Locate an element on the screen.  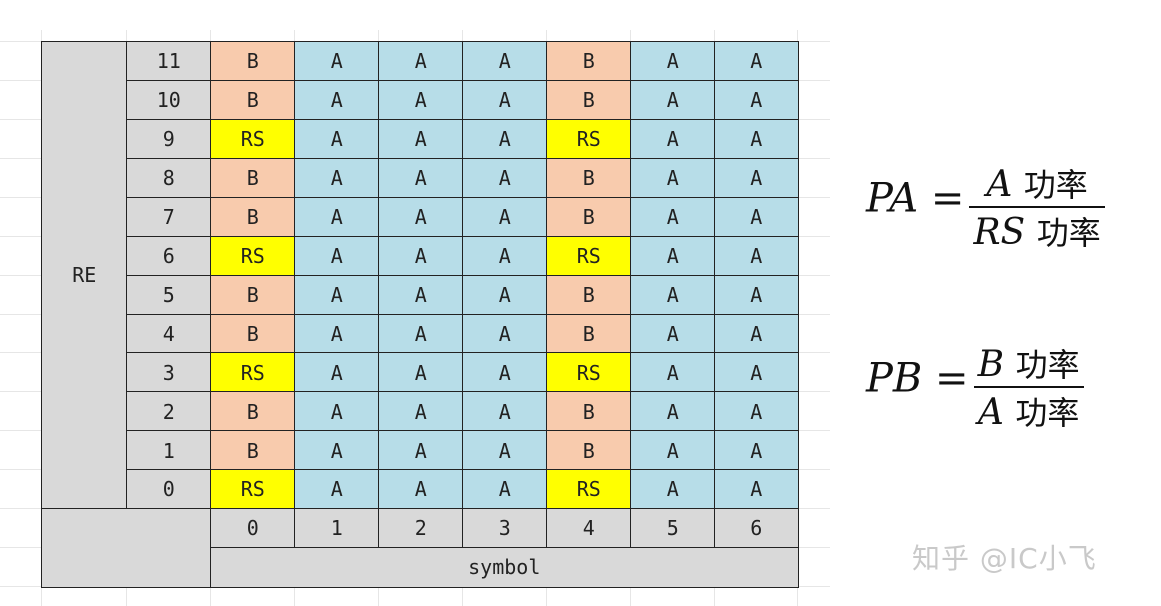
formula-pb: PB = B 功率 A 功率 is located at coordinates (975, 387).